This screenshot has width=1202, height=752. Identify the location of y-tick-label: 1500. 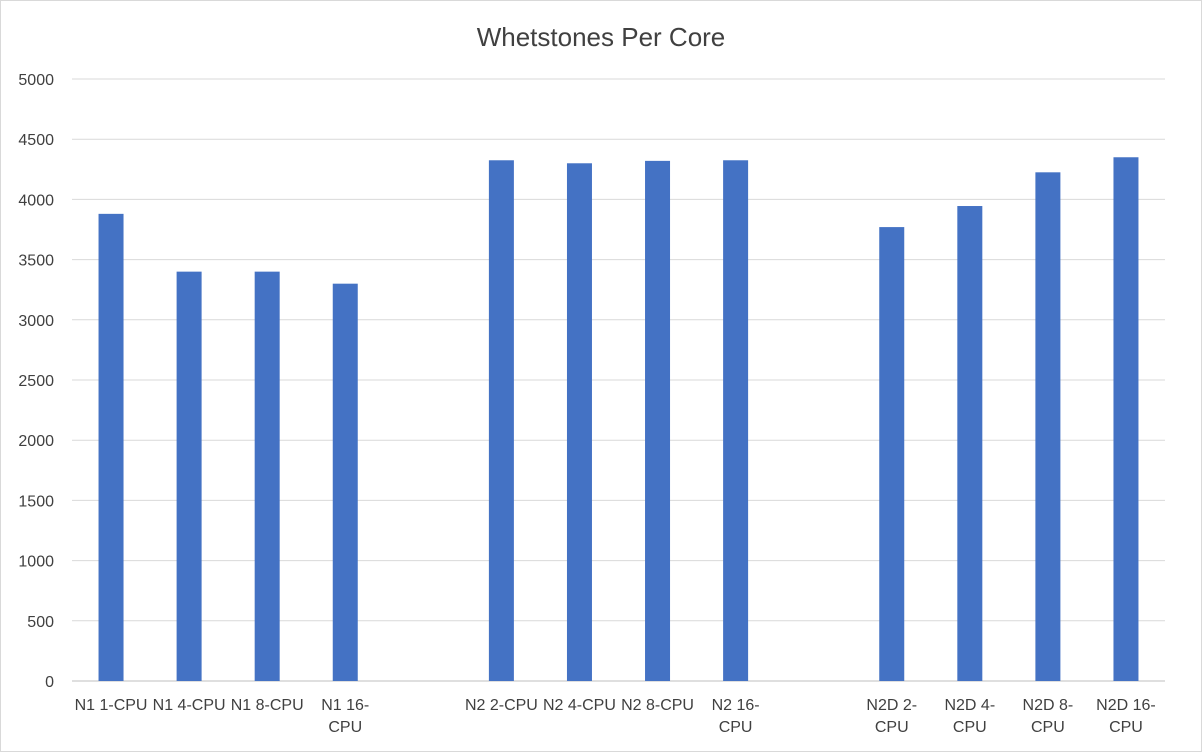
(36, 501).